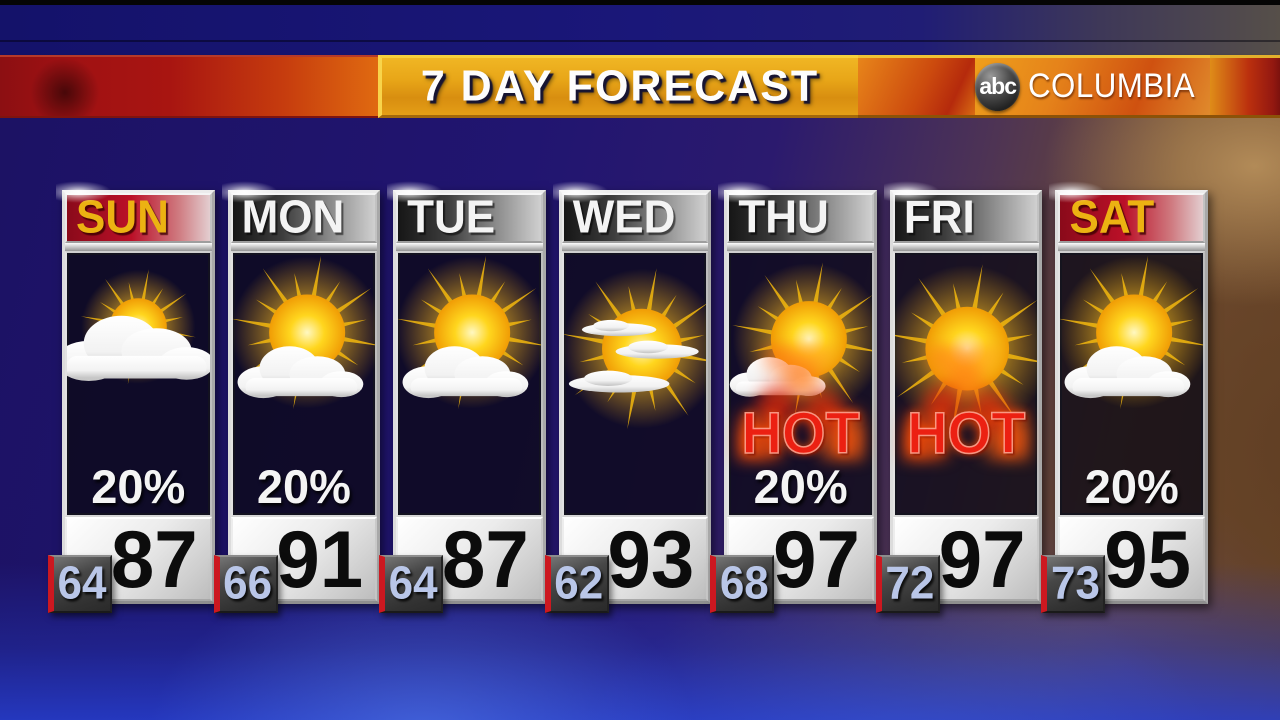 The image size is (1280, 720). I want to click on top-strip, so click(640, 27).